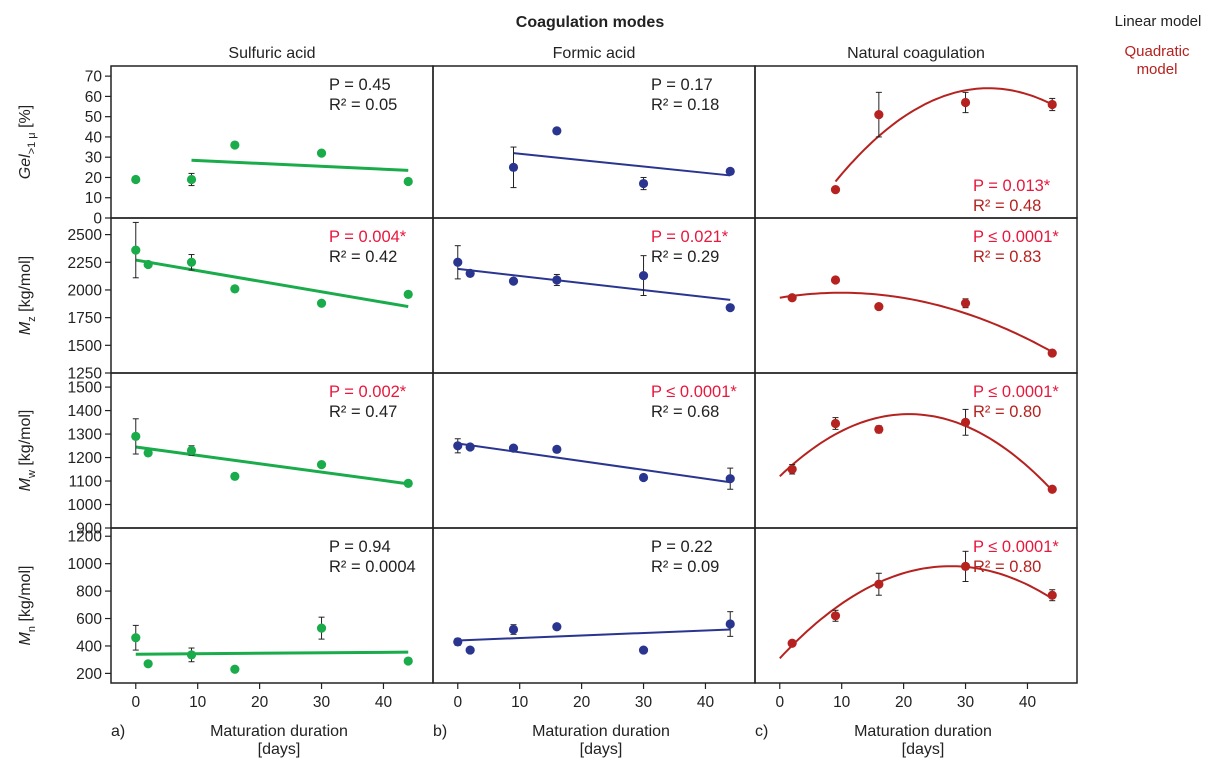  Describe the element at coordinates (682, 85) in the screenshot. I see `p-value: P = 0.17` at that location.